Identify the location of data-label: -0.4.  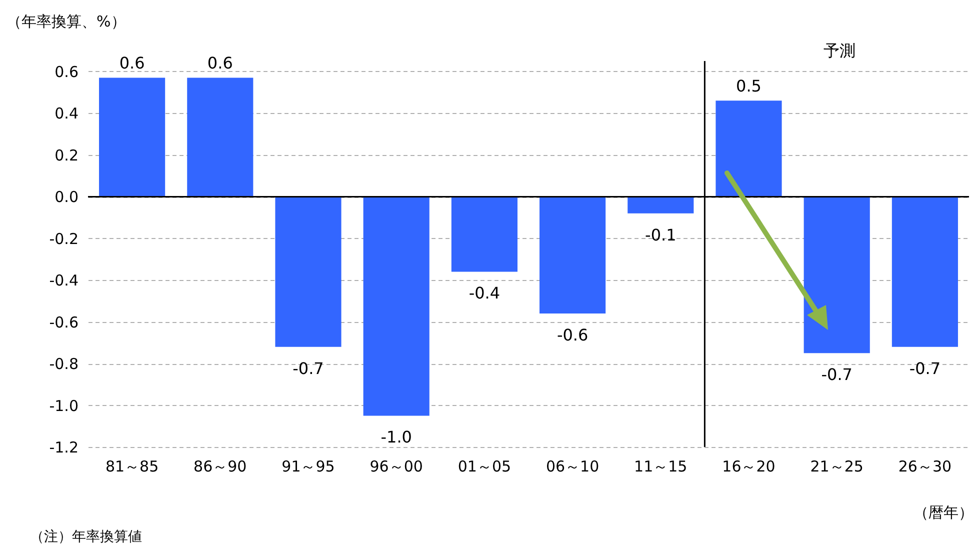
(484, 293).